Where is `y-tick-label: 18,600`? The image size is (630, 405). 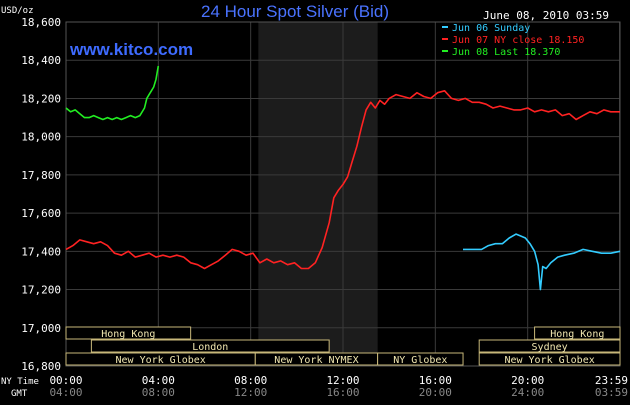 y-tick-label: 18,600 is located at coordinates (41, 22).